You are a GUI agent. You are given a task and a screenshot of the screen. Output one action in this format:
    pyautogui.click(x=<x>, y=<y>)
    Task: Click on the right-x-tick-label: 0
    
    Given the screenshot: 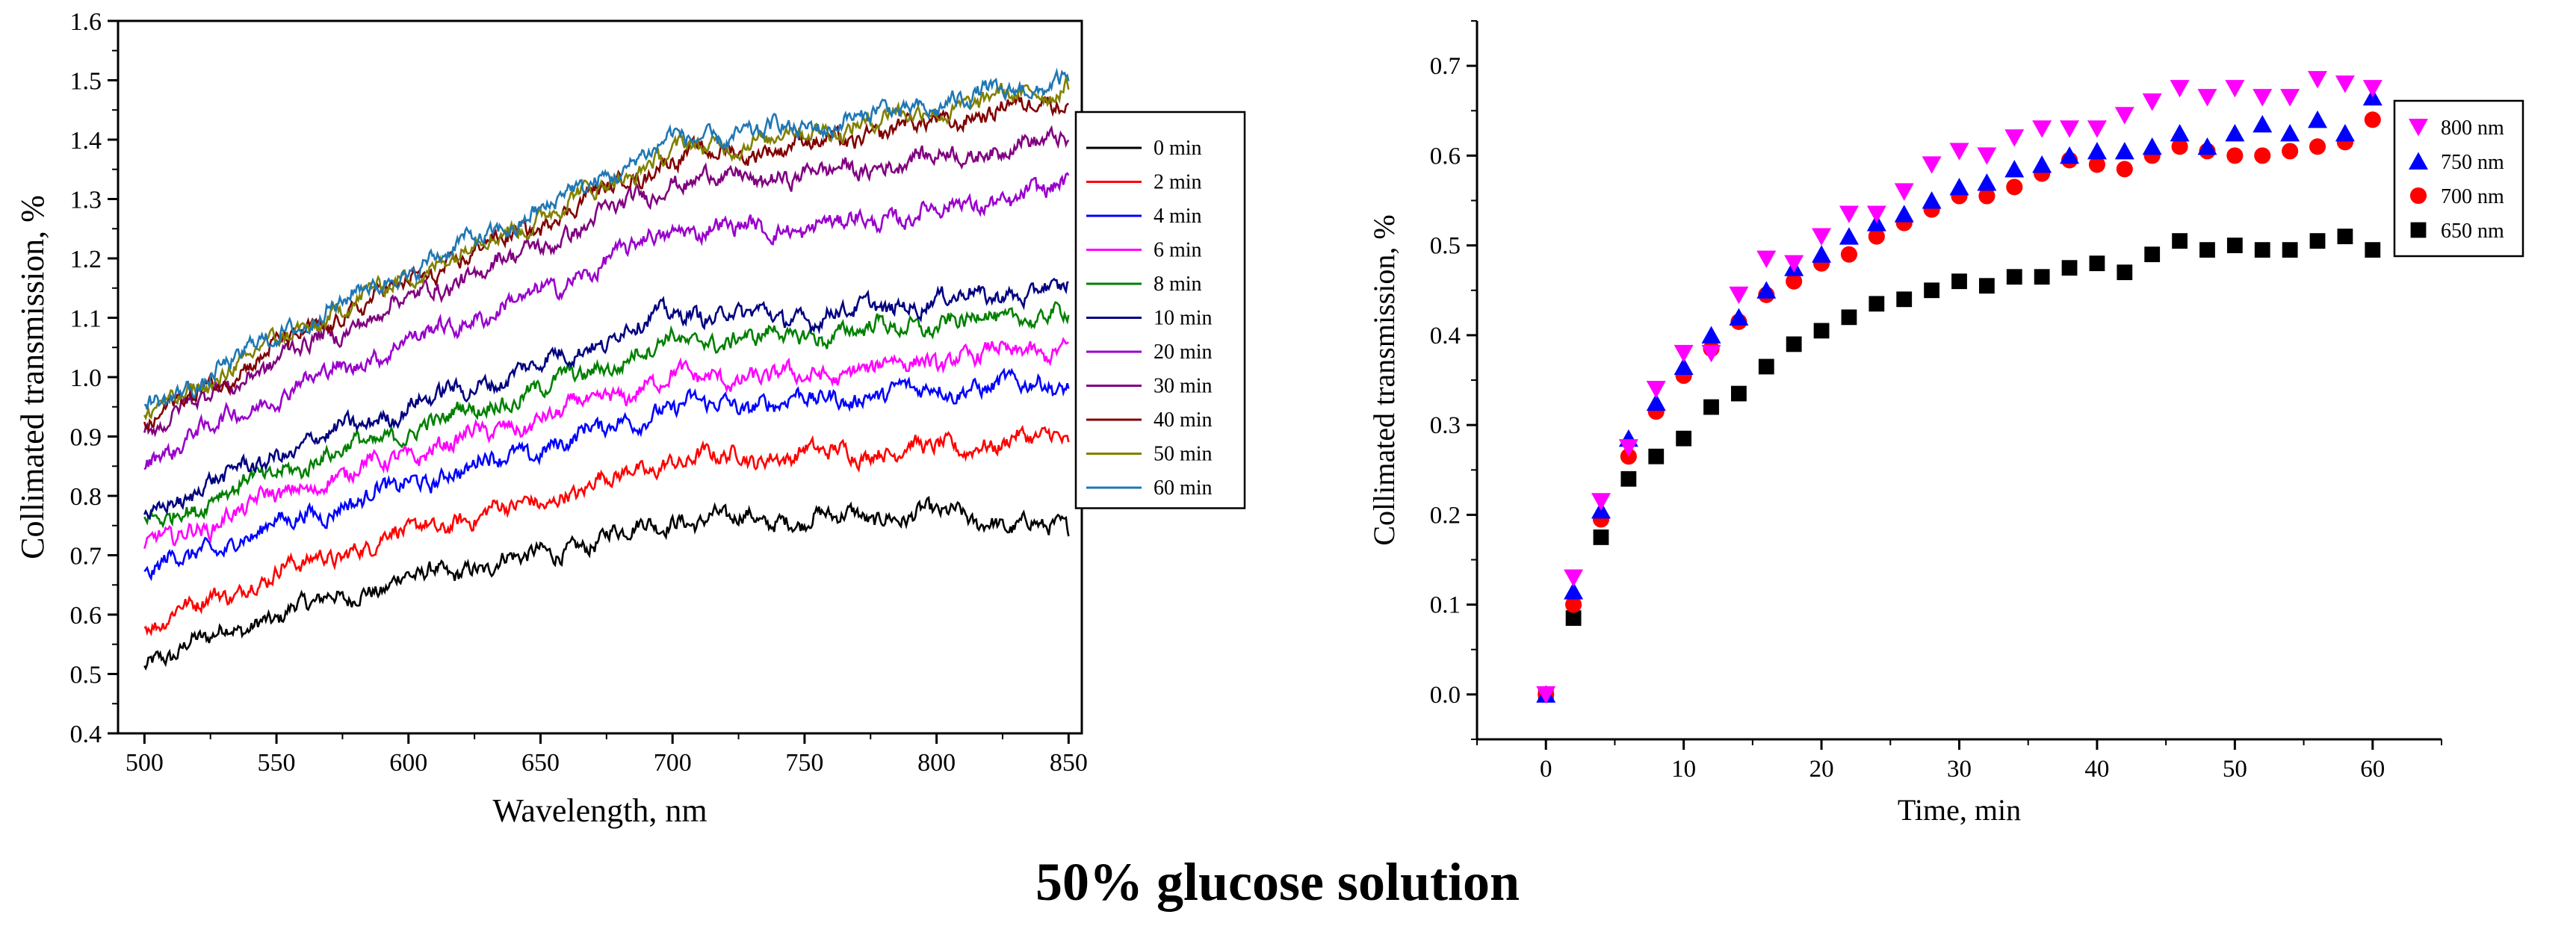 What is the action you would take?
    pyautogui.click(x=1546, y=769)
    